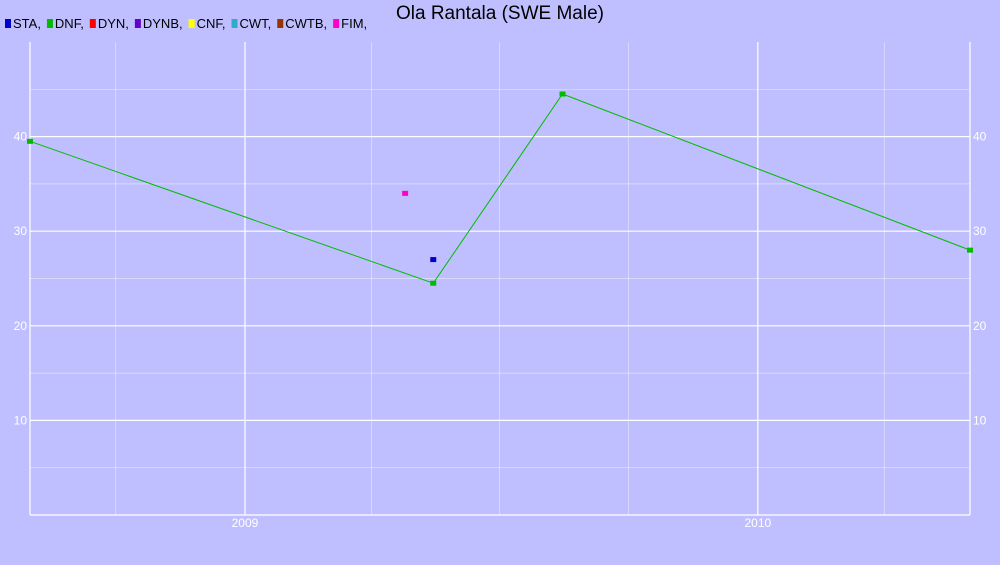 This screenshot has width=1000, height=565. I want to click on legend-label-dnf: DNF,, so click(69, 23).